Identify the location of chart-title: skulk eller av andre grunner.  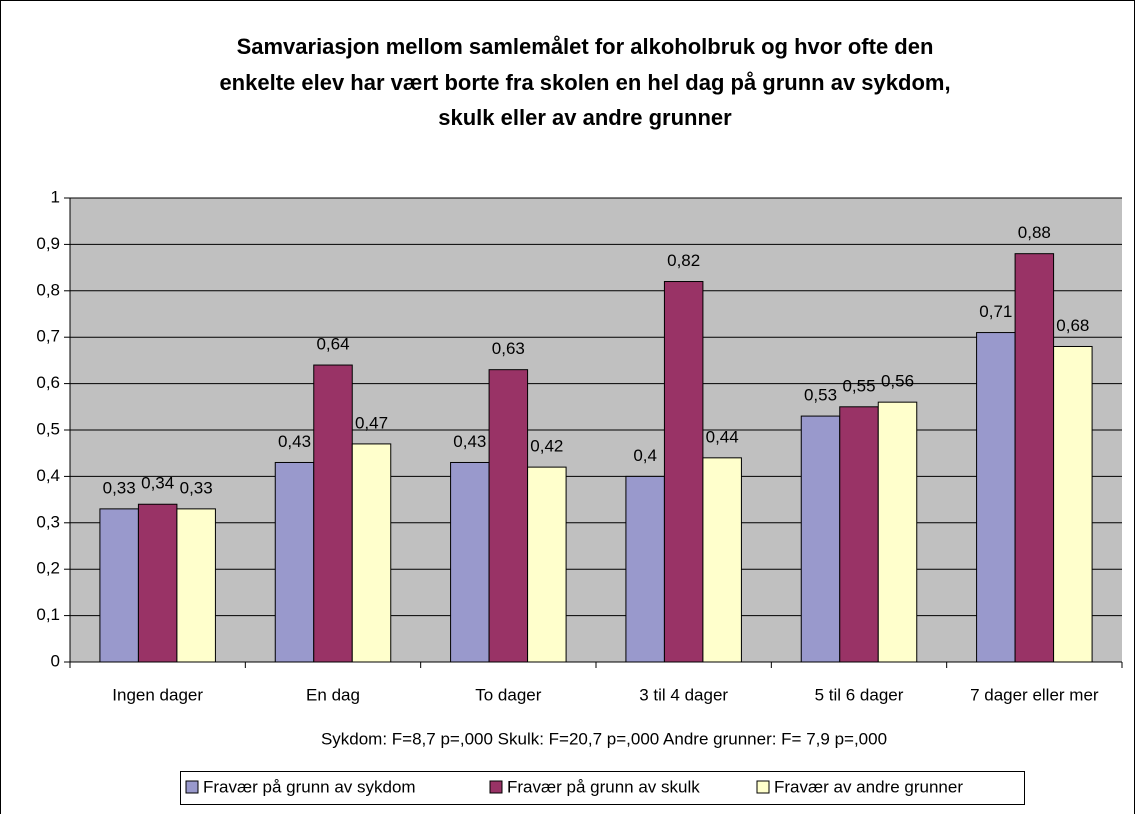
(585, 117).